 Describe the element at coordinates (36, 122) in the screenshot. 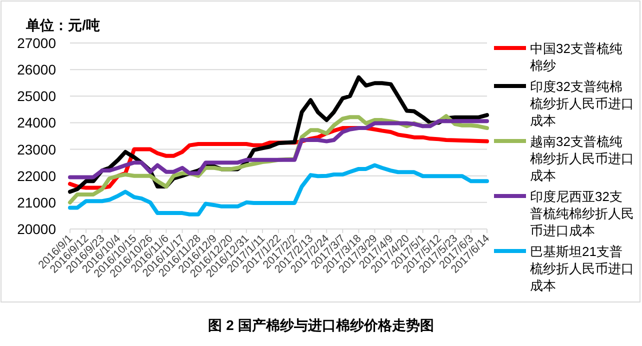

I see `y-tick-label: 24000` at that location.